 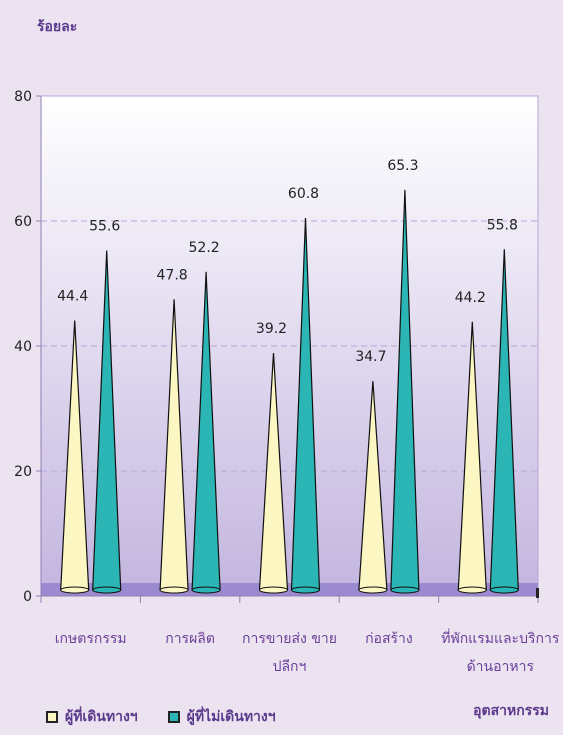 What do you see at coordinates (511, 711) in the screenshot?
I see `x-axis-title: อุตสาหกรรม` at bounding box center [511, 711].